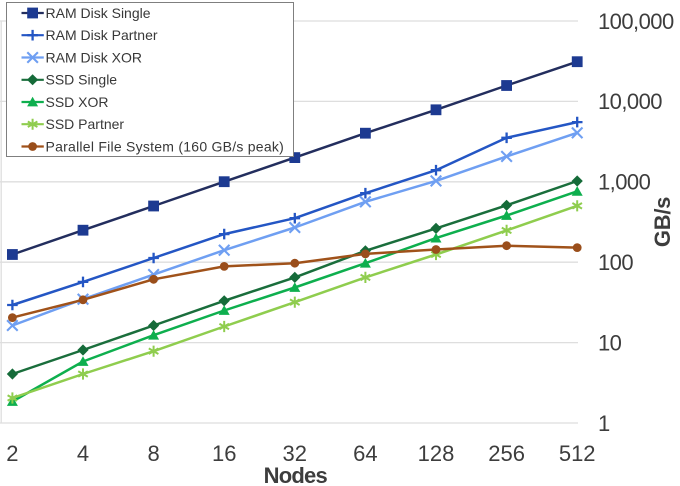 Image resolution: width=680 pixels, height=486 pixels. What do you see at coordinates (82, 80) in the screenshot?
I see `svg-text: SSD Single` at bounding box center [82, 80].